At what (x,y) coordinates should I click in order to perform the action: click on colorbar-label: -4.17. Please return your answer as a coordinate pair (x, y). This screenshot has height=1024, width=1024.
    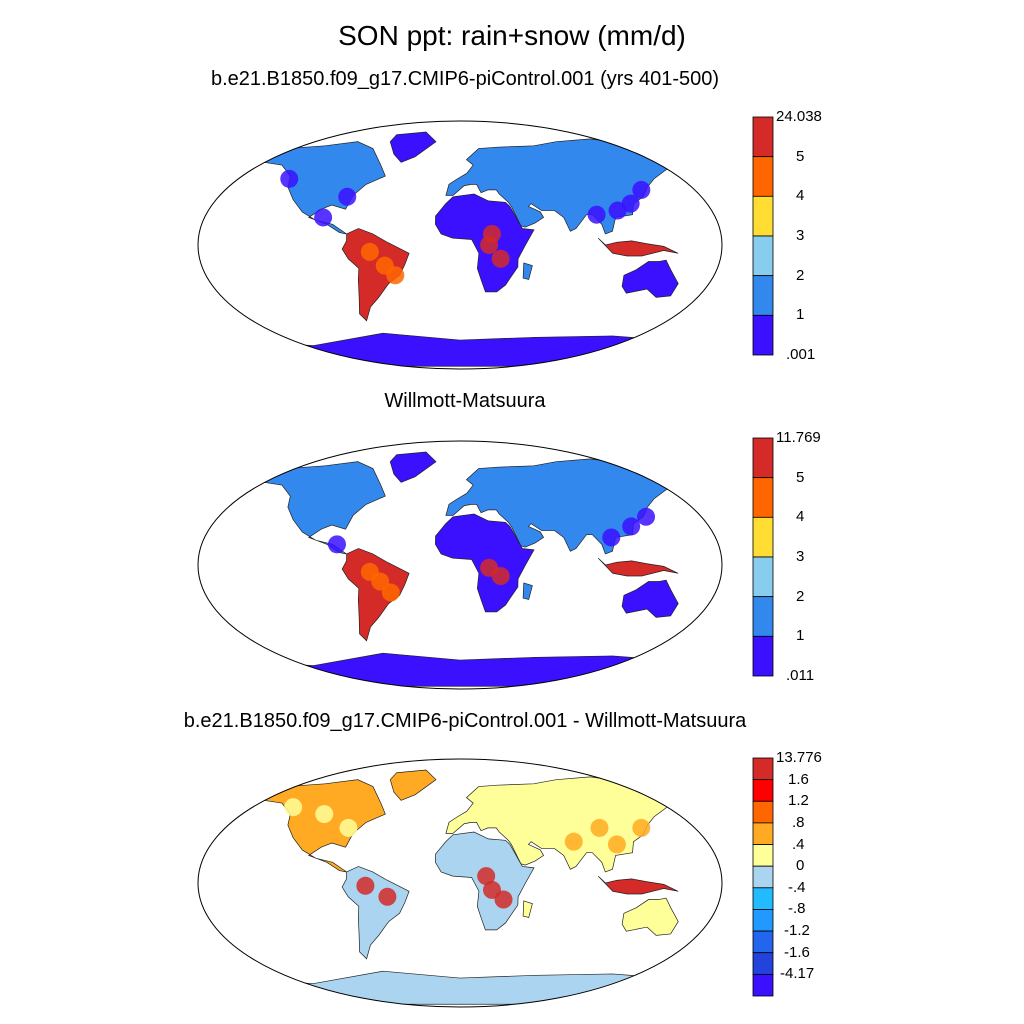
    Looking at the image, I should click on (797, 974).